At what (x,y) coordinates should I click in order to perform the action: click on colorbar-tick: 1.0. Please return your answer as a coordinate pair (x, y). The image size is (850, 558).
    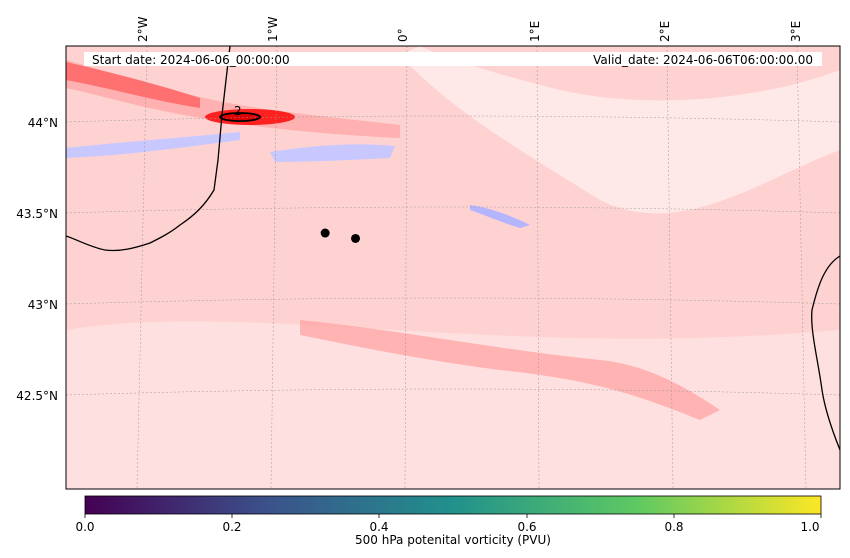
    Looking at the image, I should click on (809, 527).